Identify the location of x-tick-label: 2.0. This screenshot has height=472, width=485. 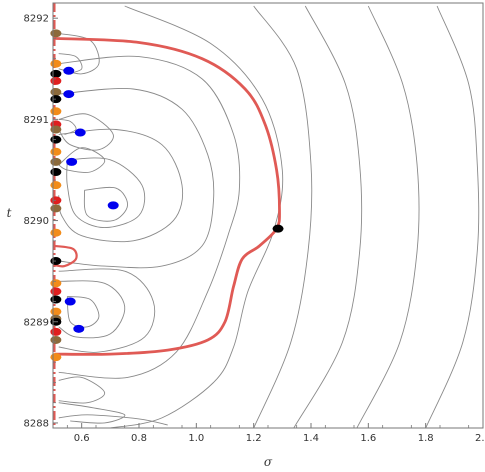
(480, 438).